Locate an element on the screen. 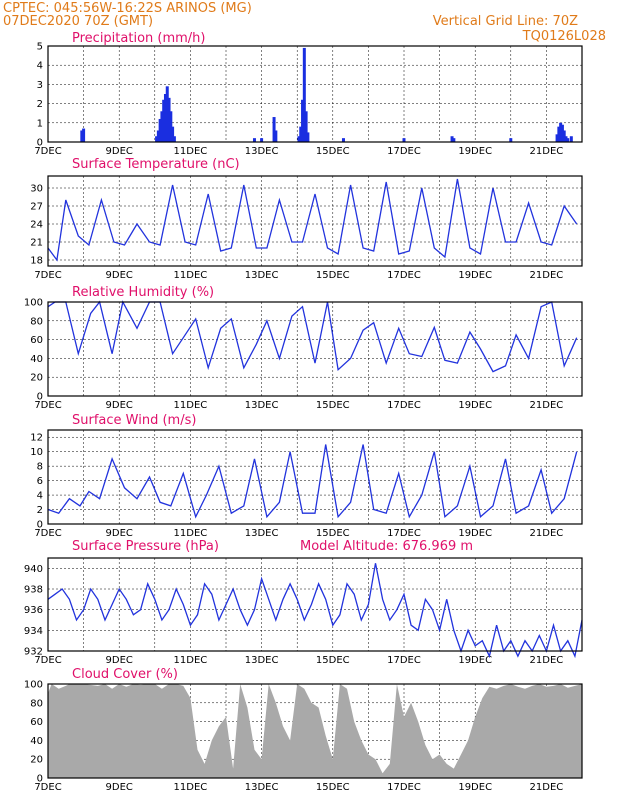 This screenshot has width=618, height=800. header-date: 07DEC2020 70Z (GMT) is located at coordinates (78, 21).